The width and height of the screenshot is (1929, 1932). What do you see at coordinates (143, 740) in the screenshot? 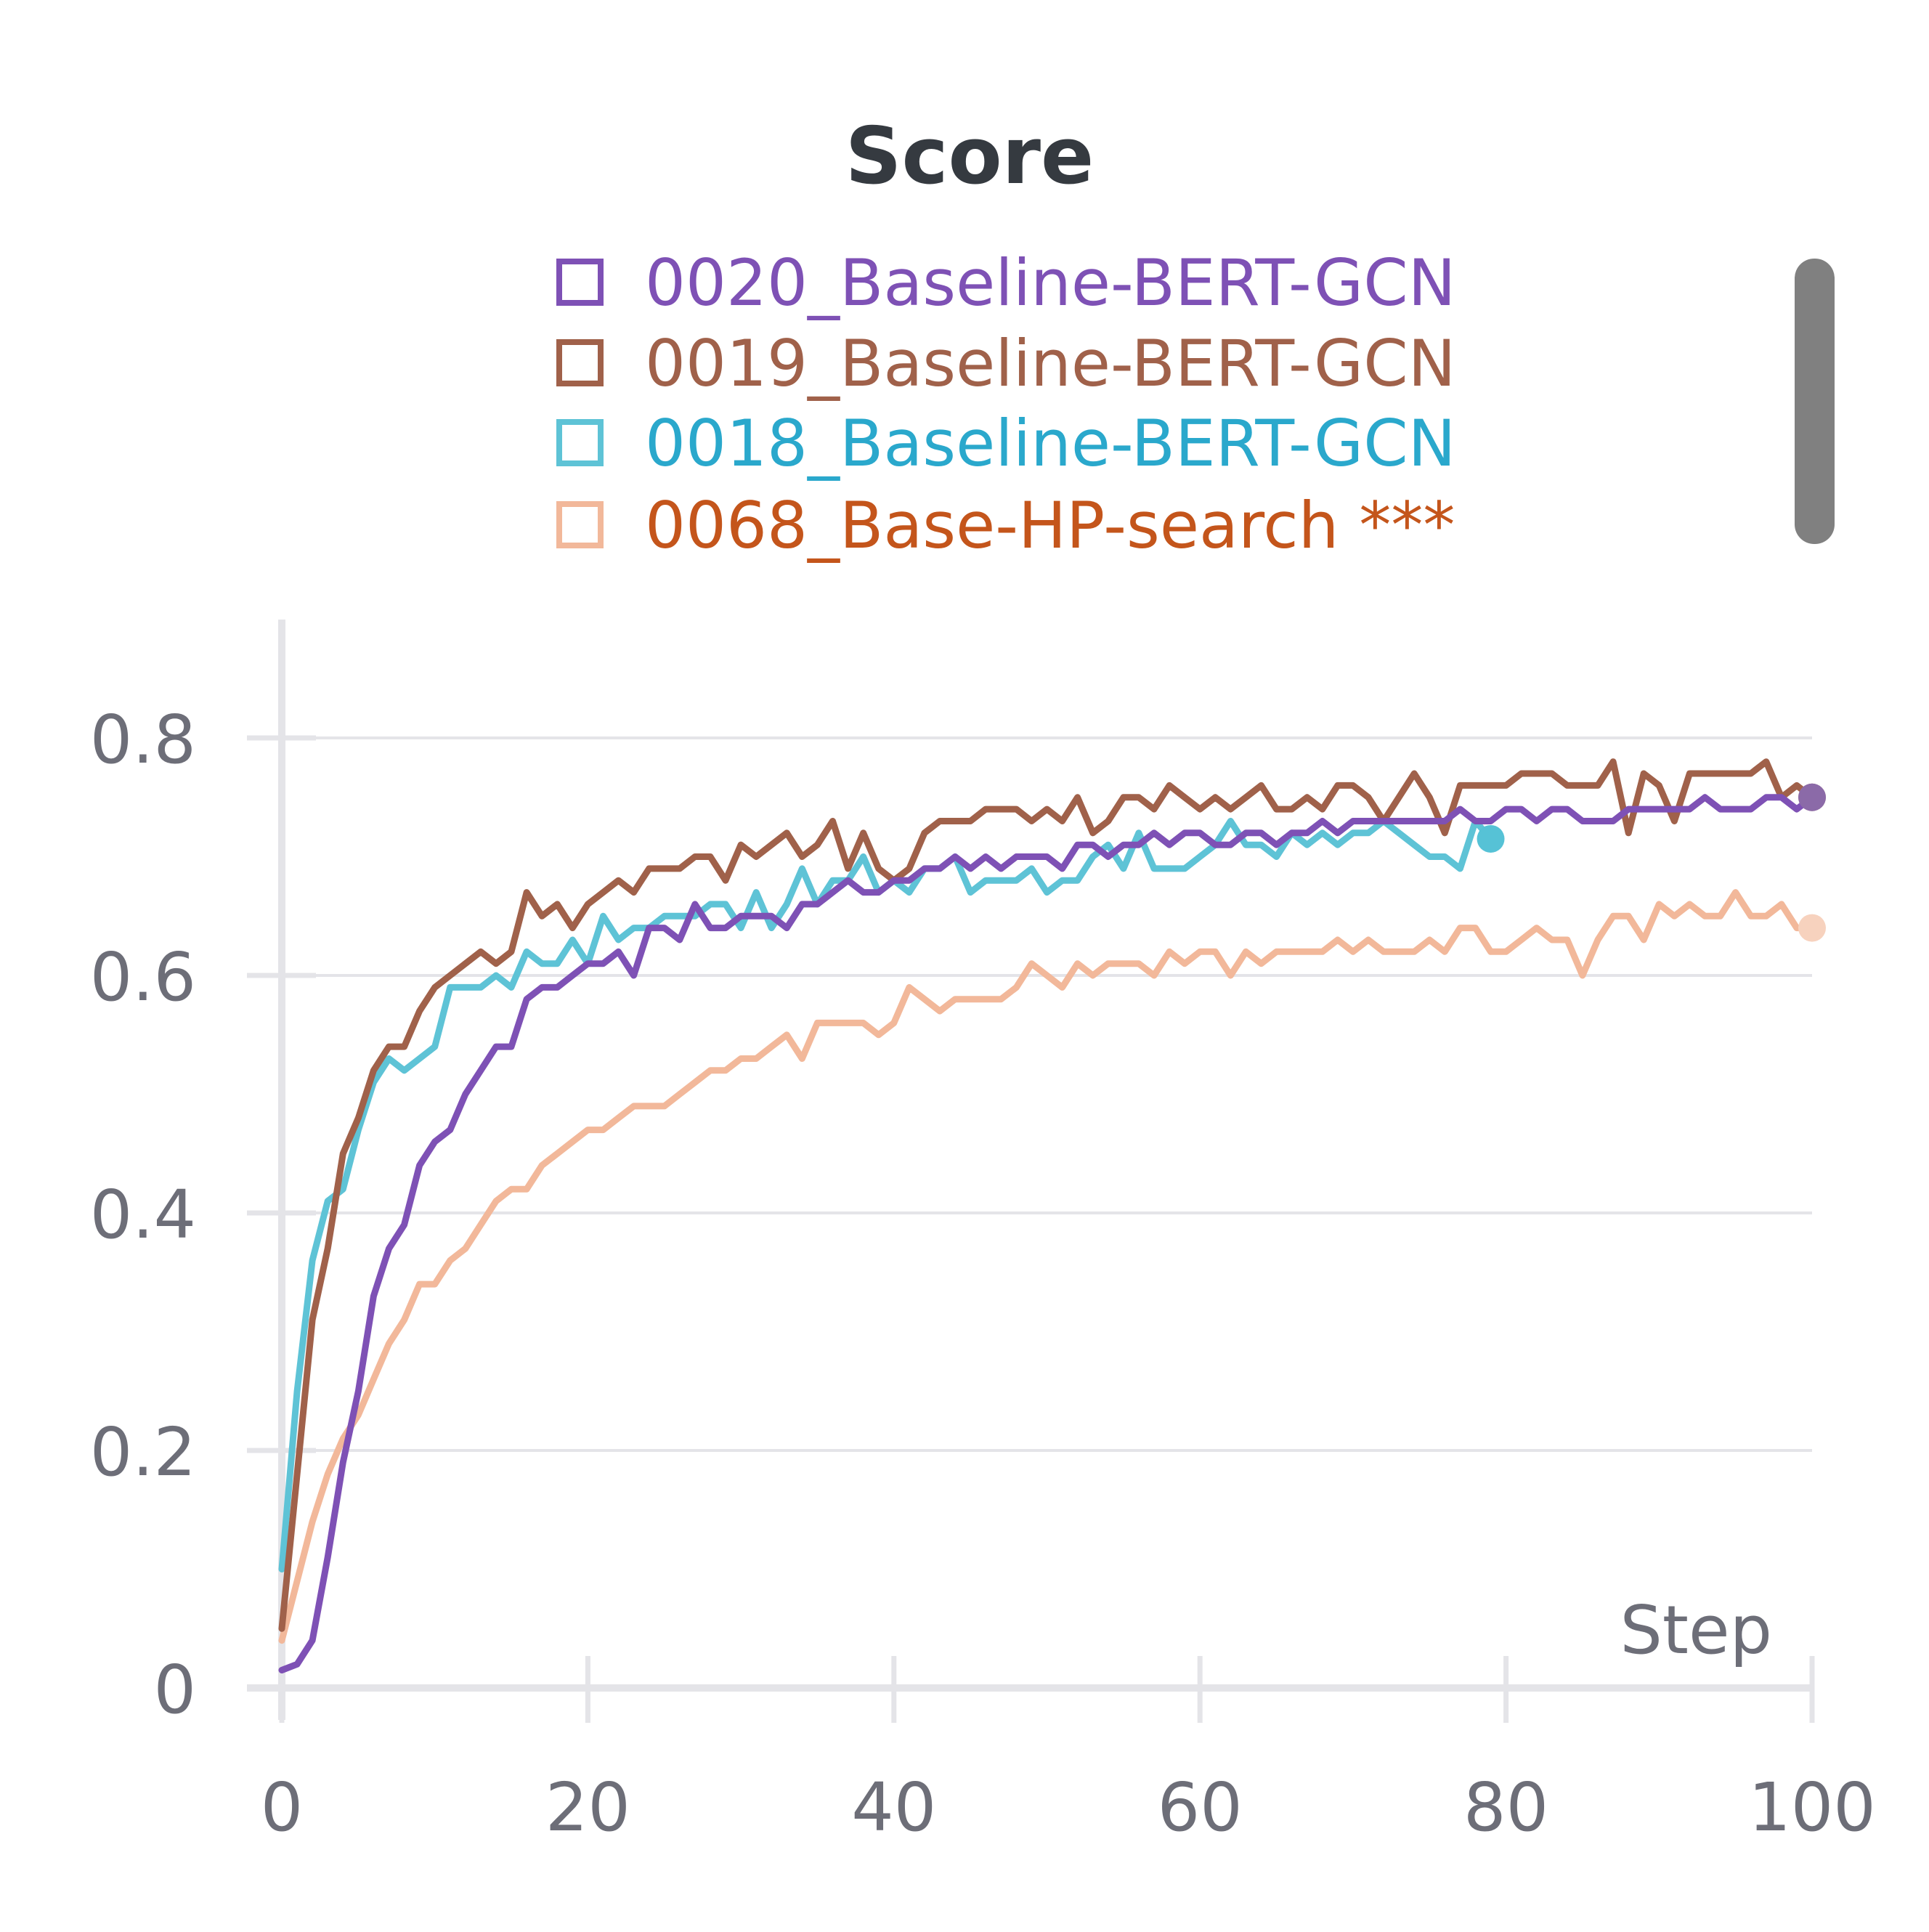
I see `y-tick-label: 0.8` at bounding box center [143, 740].